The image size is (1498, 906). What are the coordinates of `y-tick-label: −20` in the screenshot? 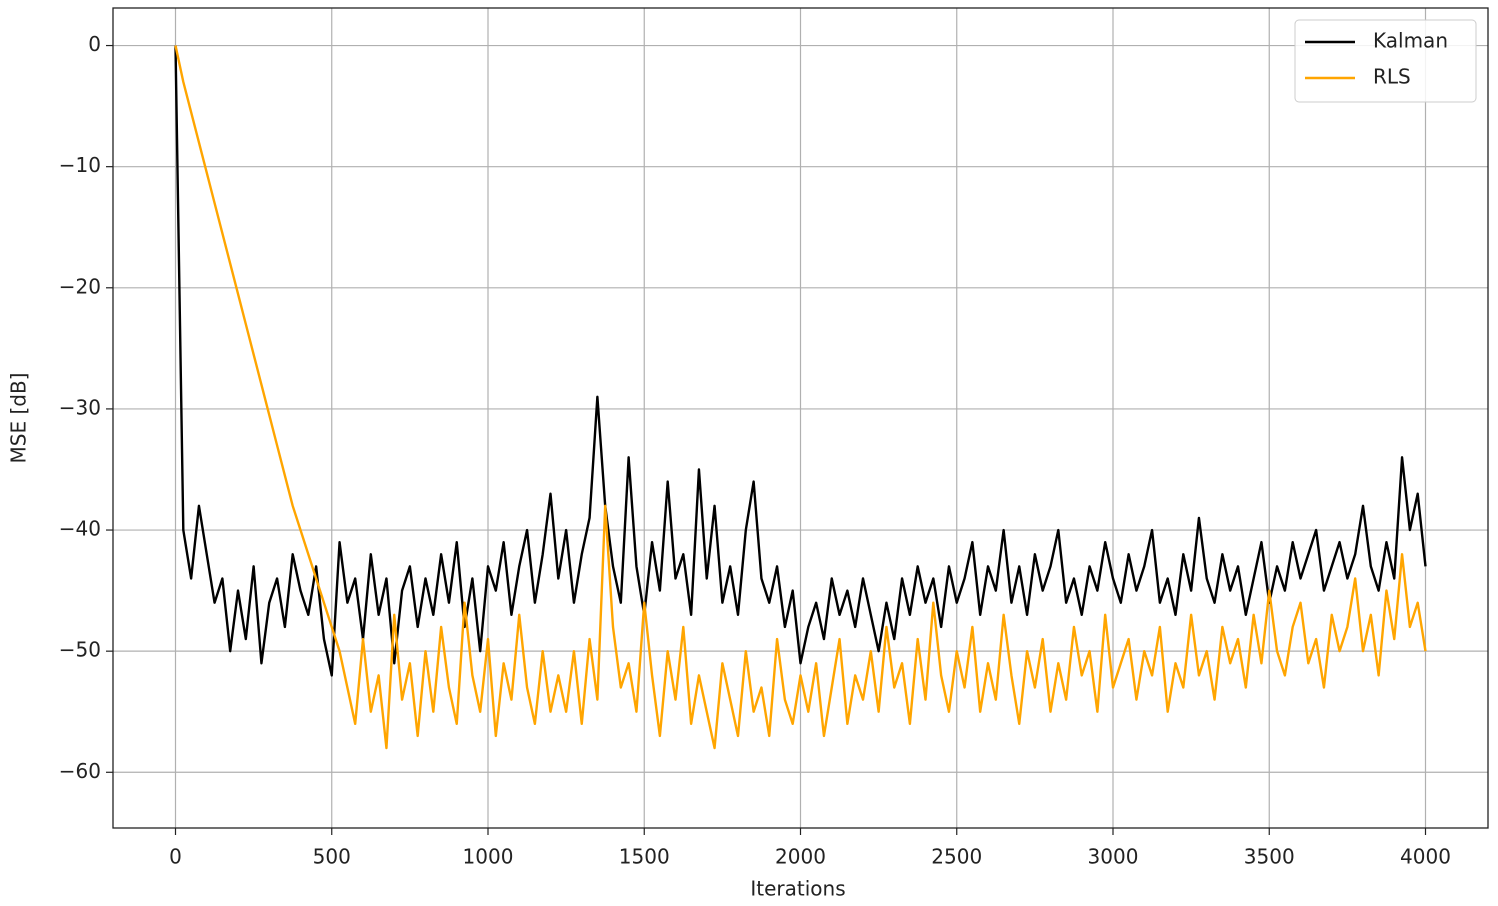 It's located at (80, 286).